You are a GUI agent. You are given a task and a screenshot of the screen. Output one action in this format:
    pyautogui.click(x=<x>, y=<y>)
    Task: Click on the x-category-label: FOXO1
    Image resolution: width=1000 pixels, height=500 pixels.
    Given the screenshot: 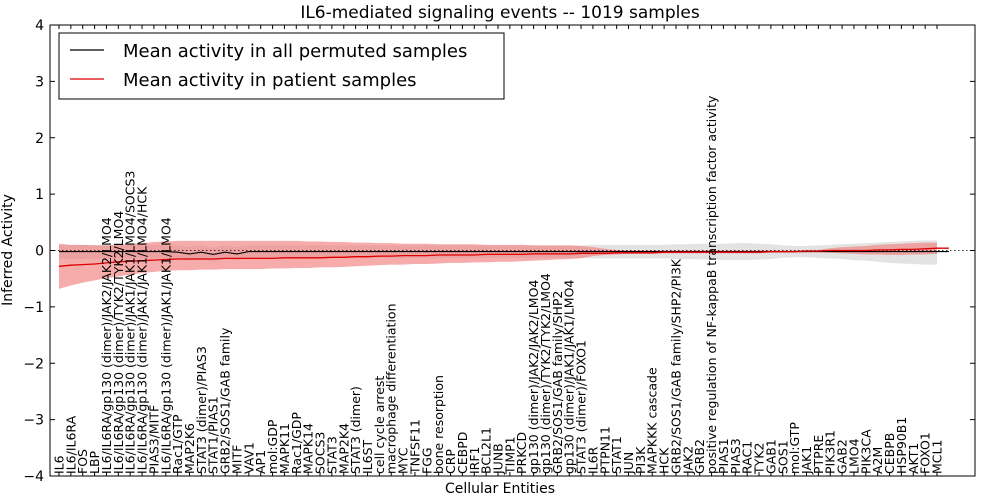 What is the action you would take?
    pyautogui.click(x=925, y=453)
    